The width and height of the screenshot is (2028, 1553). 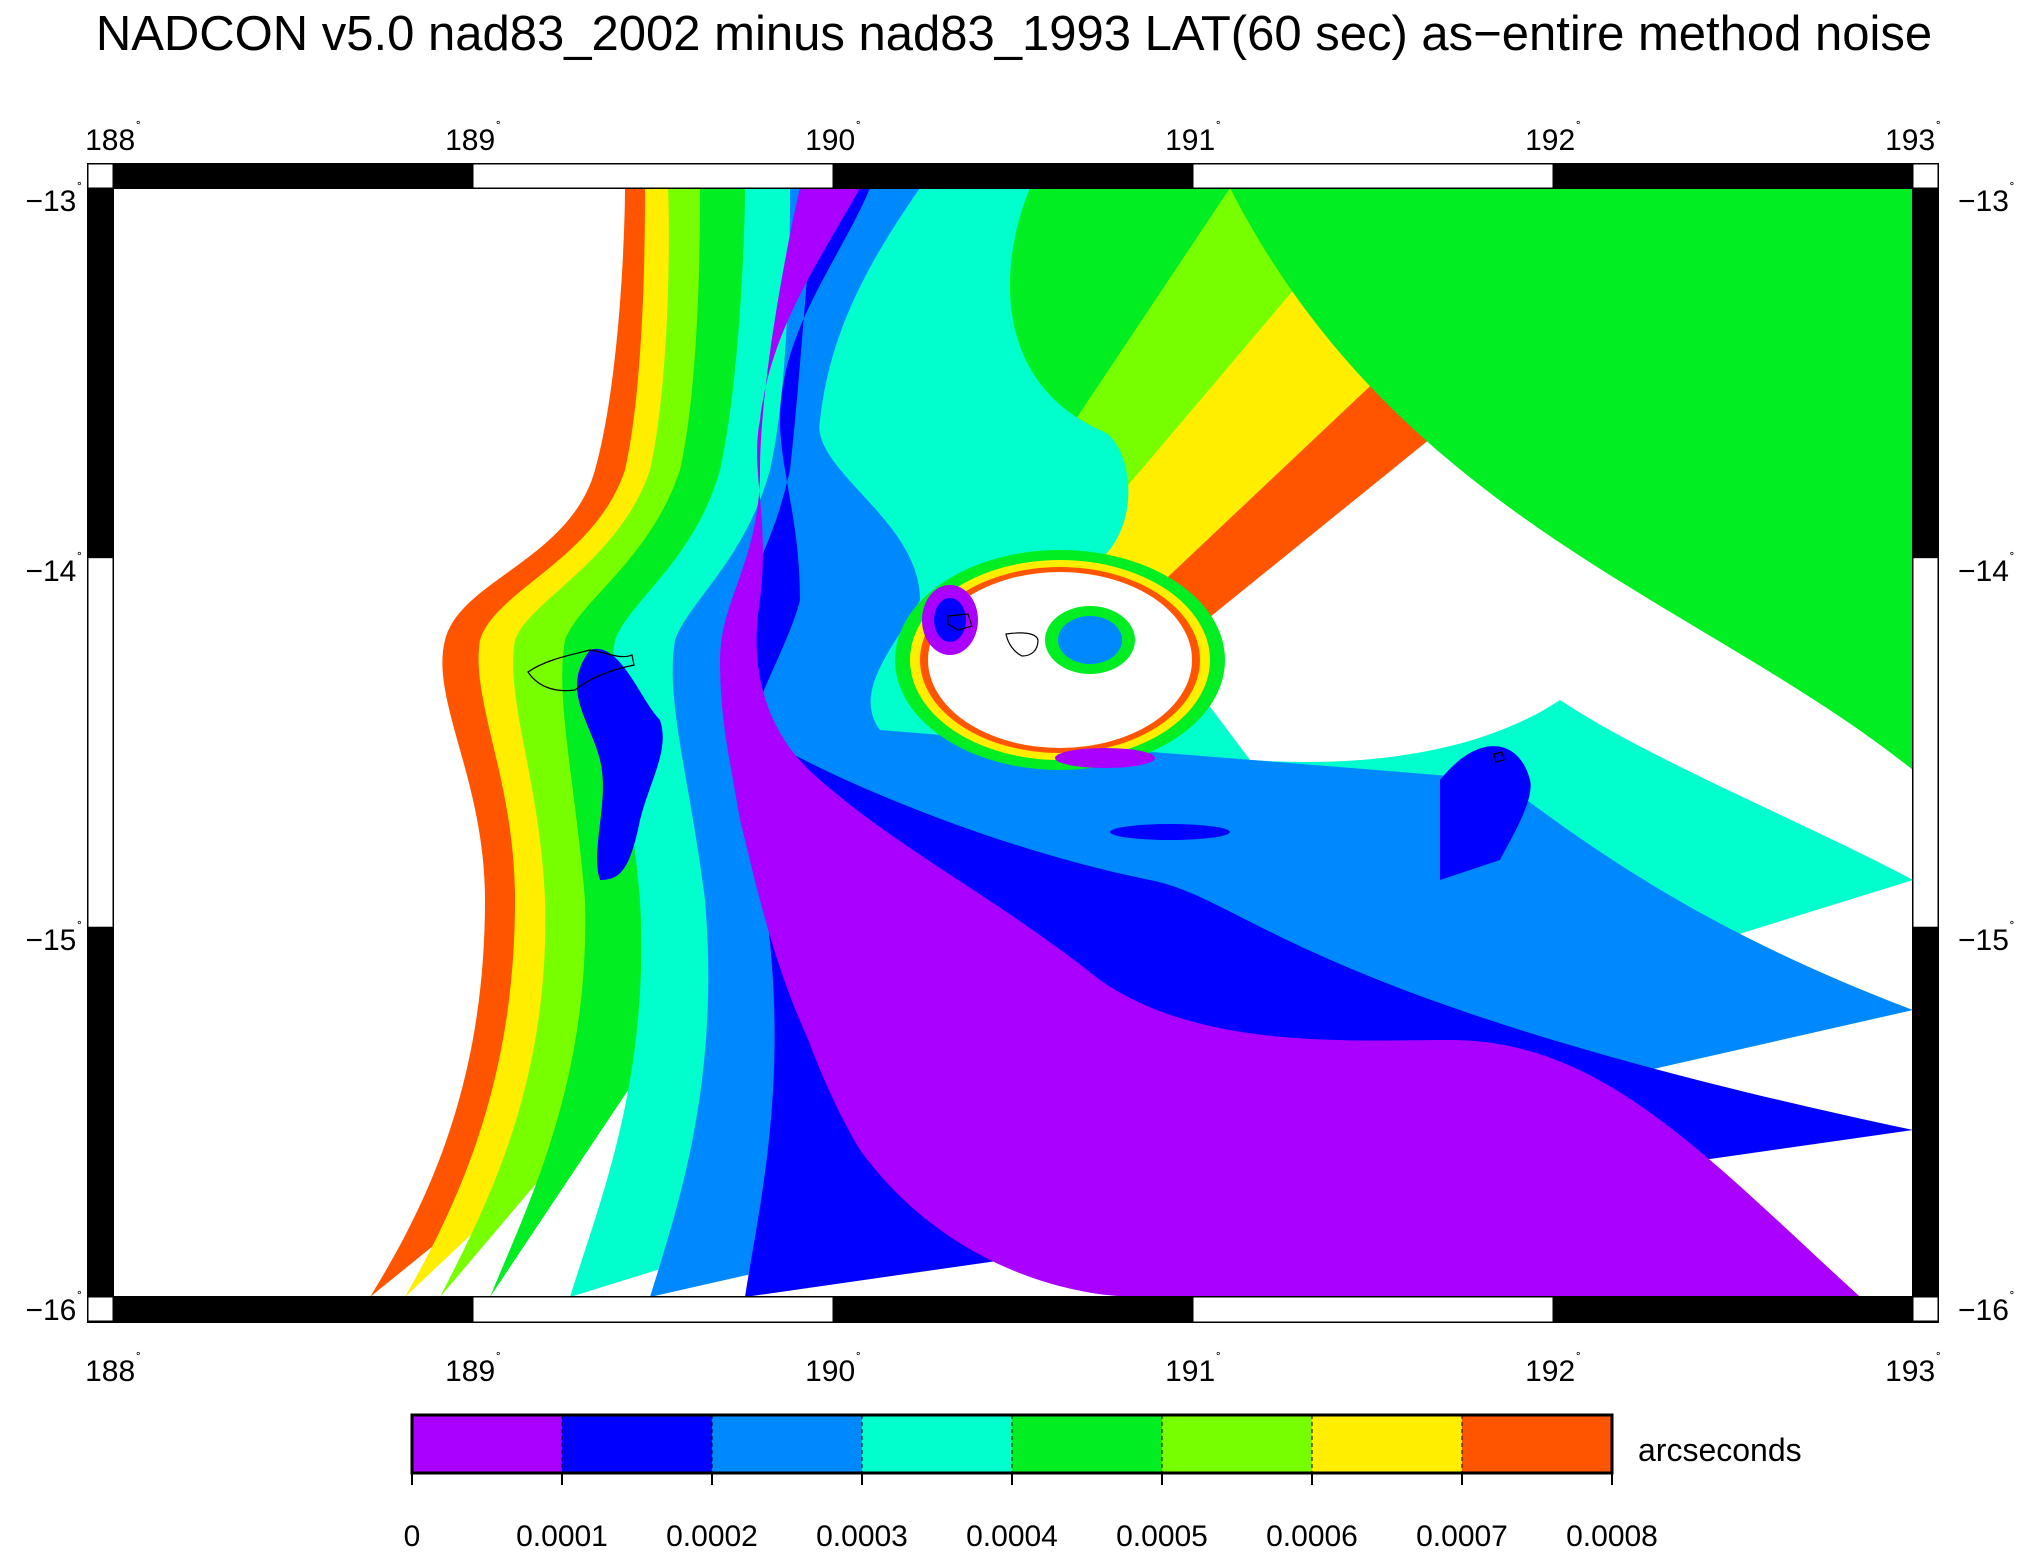 I want to click on island-outlines, so click(x=1016, y=688).